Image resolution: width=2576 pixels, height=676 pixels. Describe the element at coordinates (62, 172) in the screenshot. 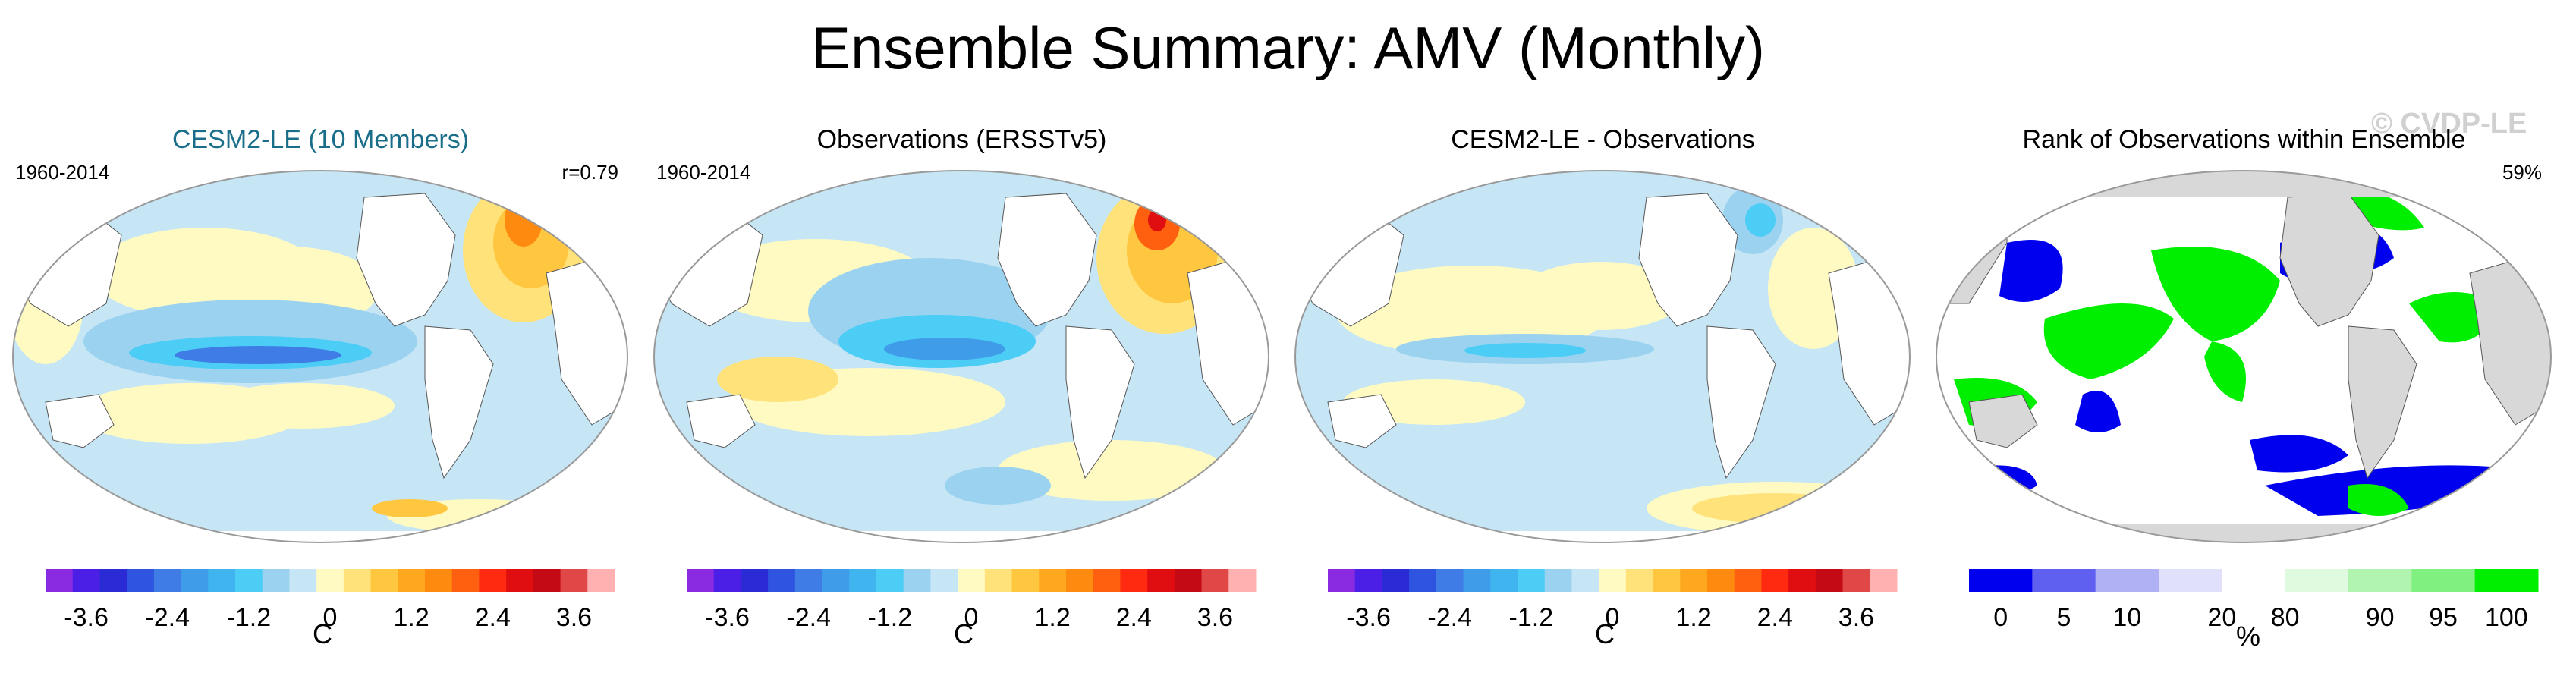

I see `period-label-cesm: 1960-2014` at that location.